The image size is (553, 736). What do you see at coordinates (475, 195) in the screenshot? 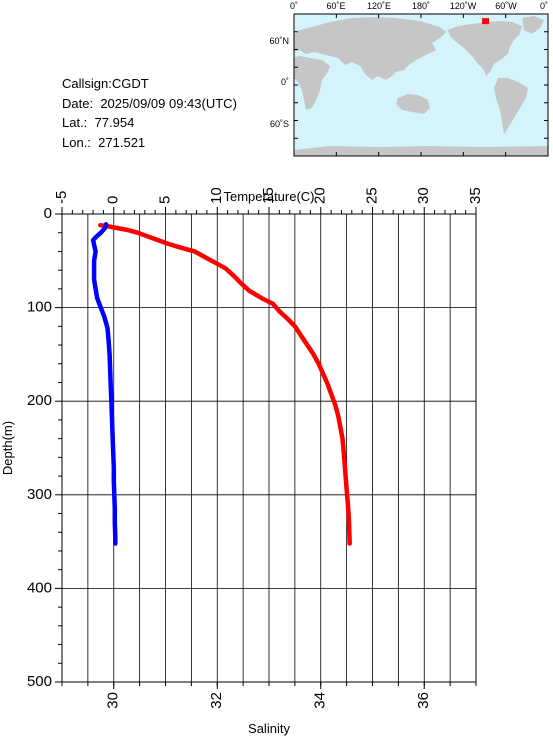
I see `temperature-tick-label: 35` at bounding box center [475, 195].